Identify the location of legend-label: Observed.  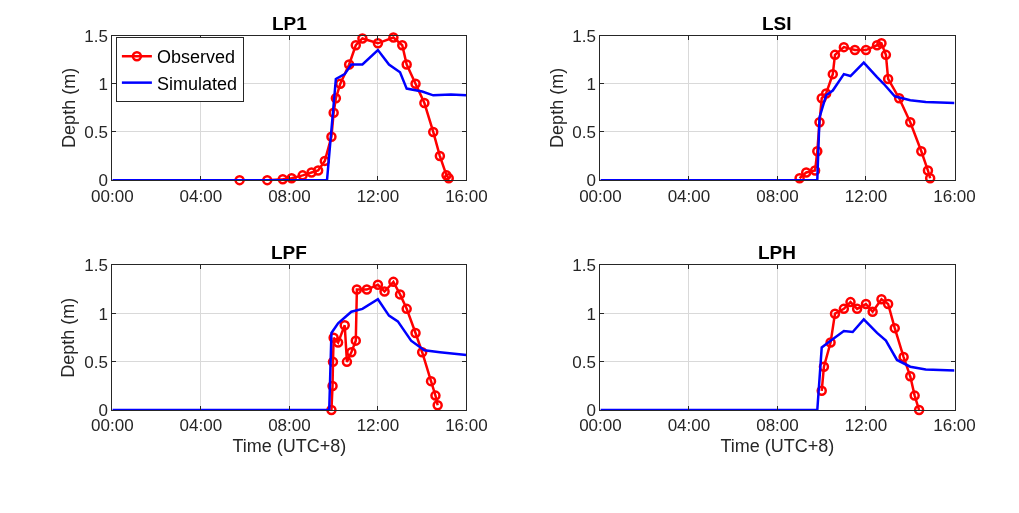
(195, 57).